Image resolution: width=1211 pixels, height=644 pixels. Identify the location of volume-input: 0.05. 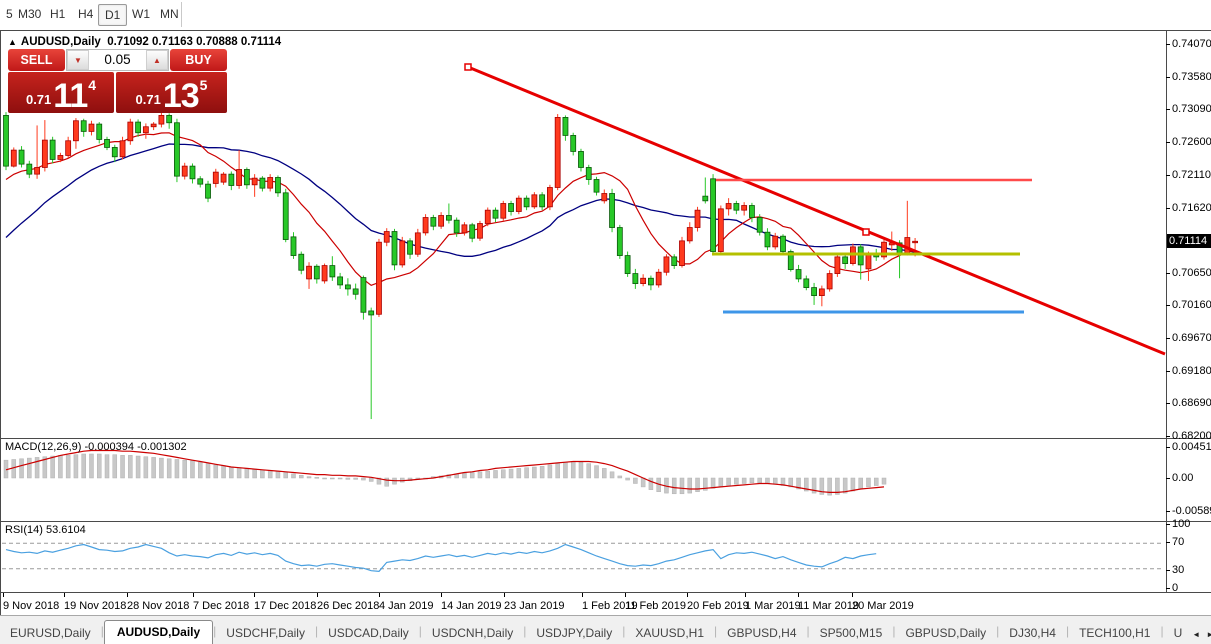
(117, 60).